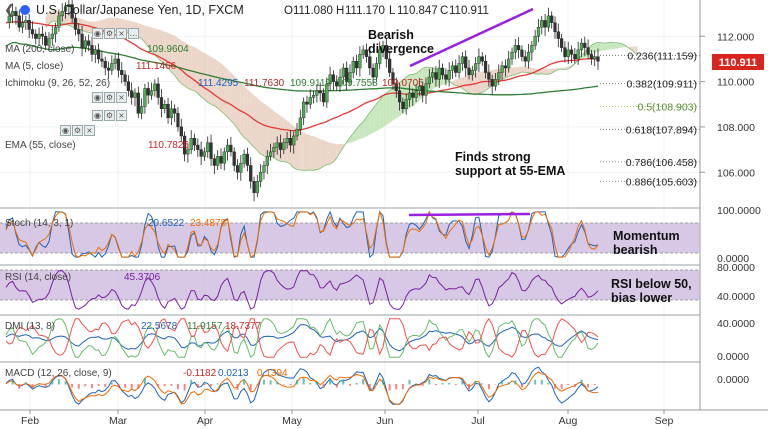 The width and height of the screenshot is (768, 429). I want to click on macd-value-1: -0.1182, so click(200, 373).